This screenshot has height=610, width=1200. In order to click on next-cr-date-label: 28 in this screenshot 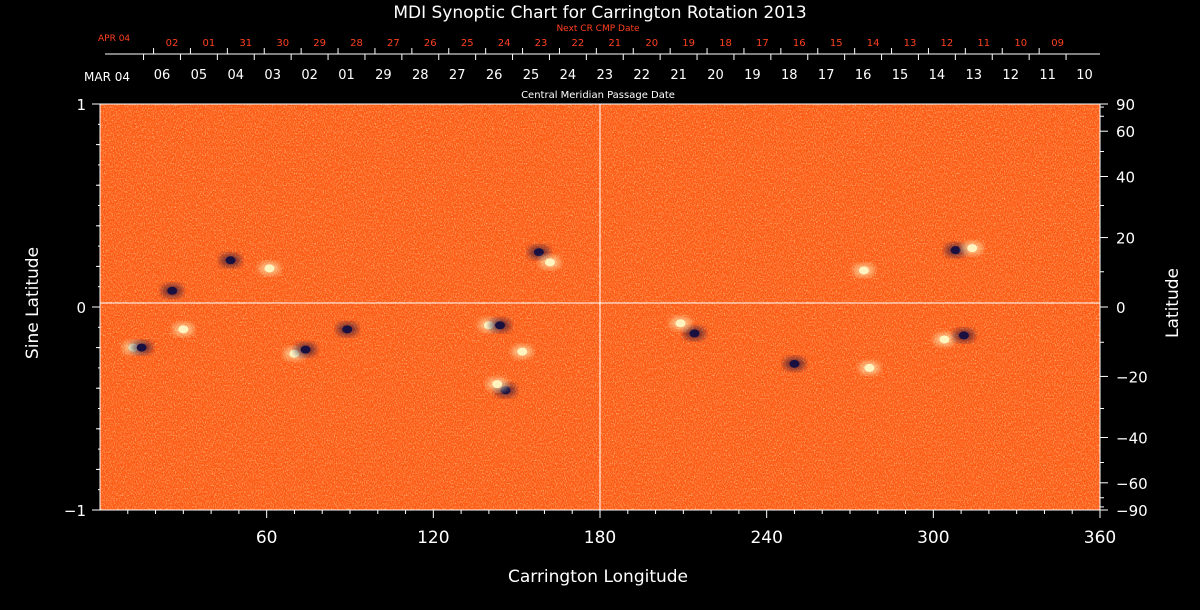, I will do `click(356, 43)`.